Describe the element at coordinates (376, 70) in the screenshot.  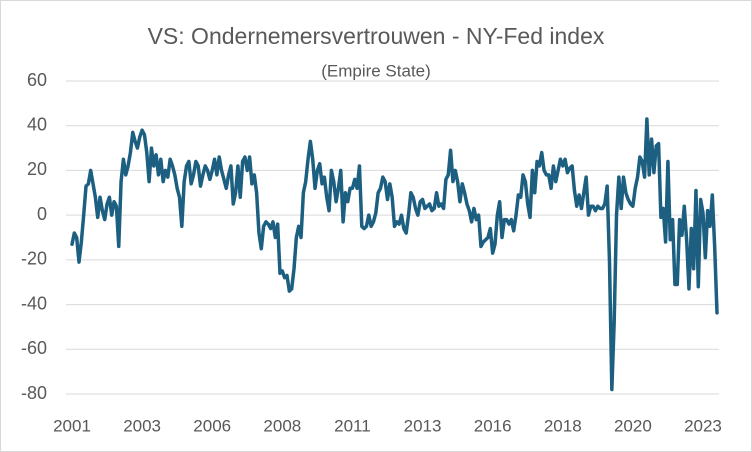
I see `chart-subtitle: (Empire State)` at that location.